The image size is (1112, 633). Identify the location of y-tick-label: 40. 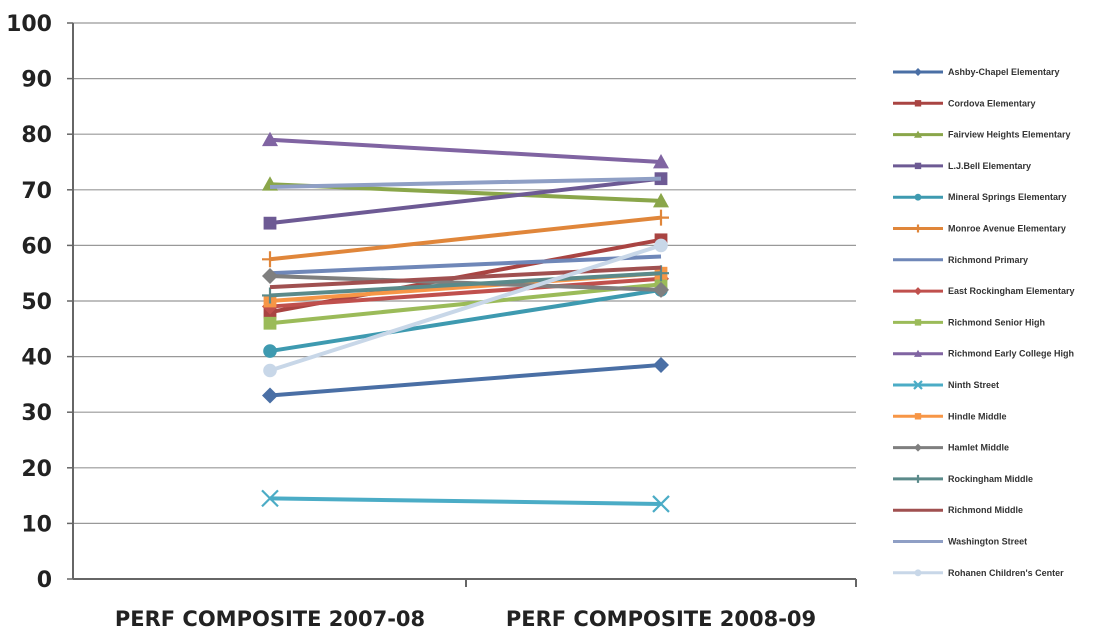
(36, 358).